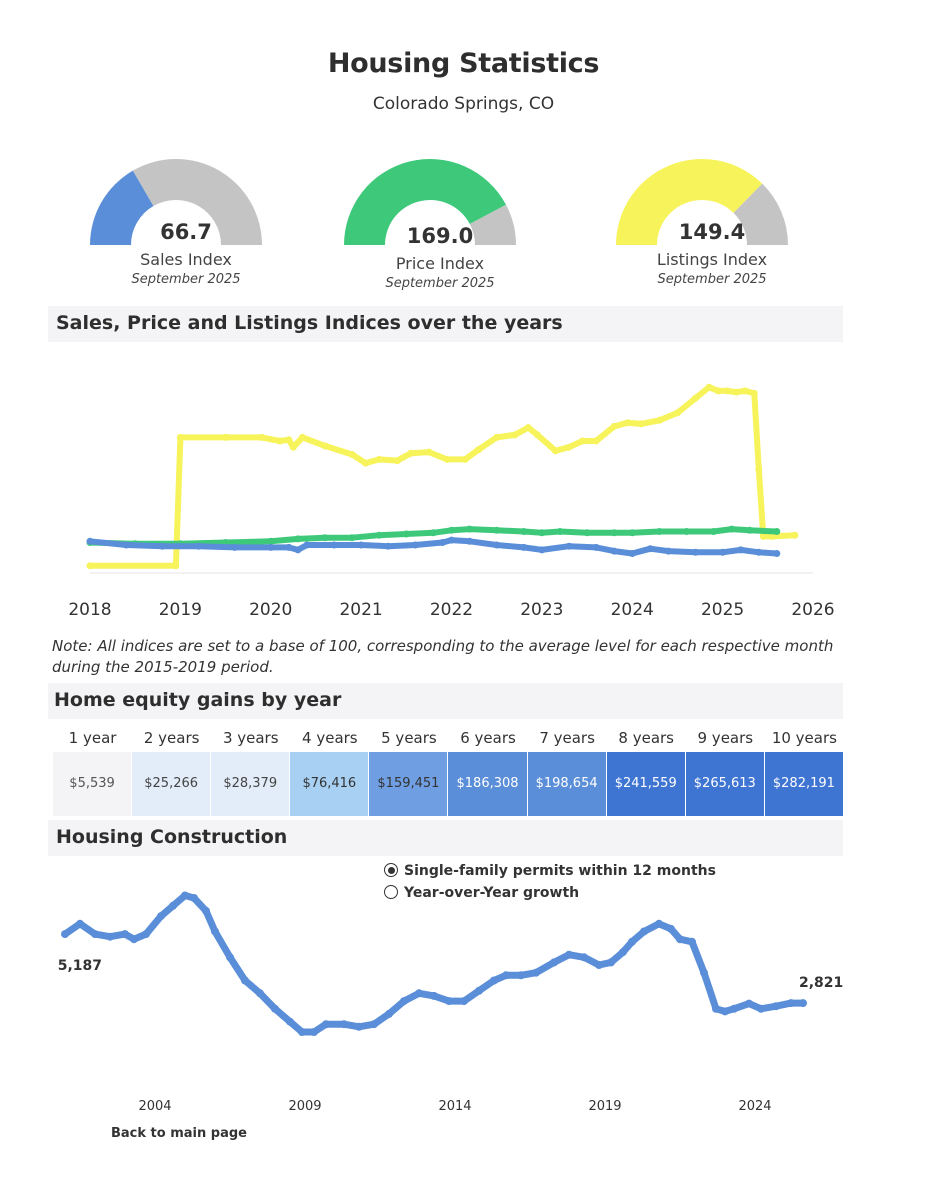  Describe the element at coordinates (440, 263) in the screenshot. I see `price-index-label: Price Index` at that location.